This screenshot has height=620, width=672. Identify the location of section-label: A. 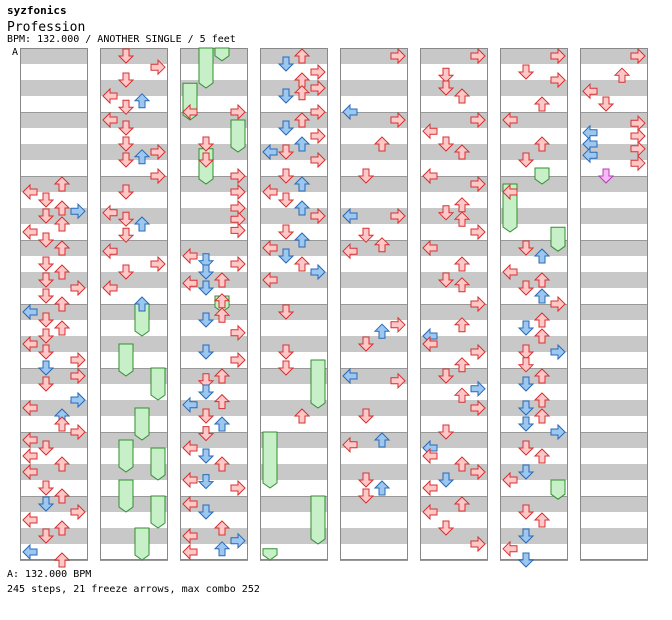
(15, 52).